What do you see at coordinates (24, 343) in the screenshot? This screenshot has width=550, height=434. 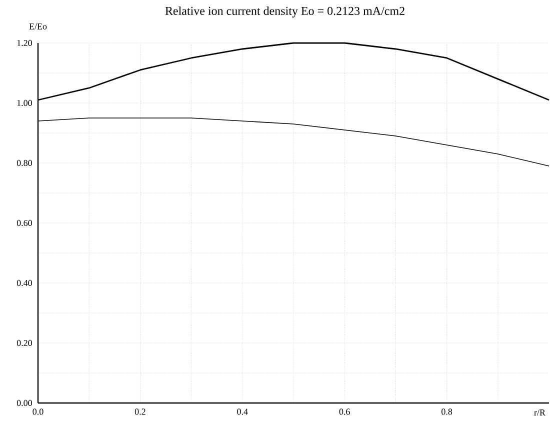 I see `y-tick-label: 0.20` at bounding box center [24, 343].